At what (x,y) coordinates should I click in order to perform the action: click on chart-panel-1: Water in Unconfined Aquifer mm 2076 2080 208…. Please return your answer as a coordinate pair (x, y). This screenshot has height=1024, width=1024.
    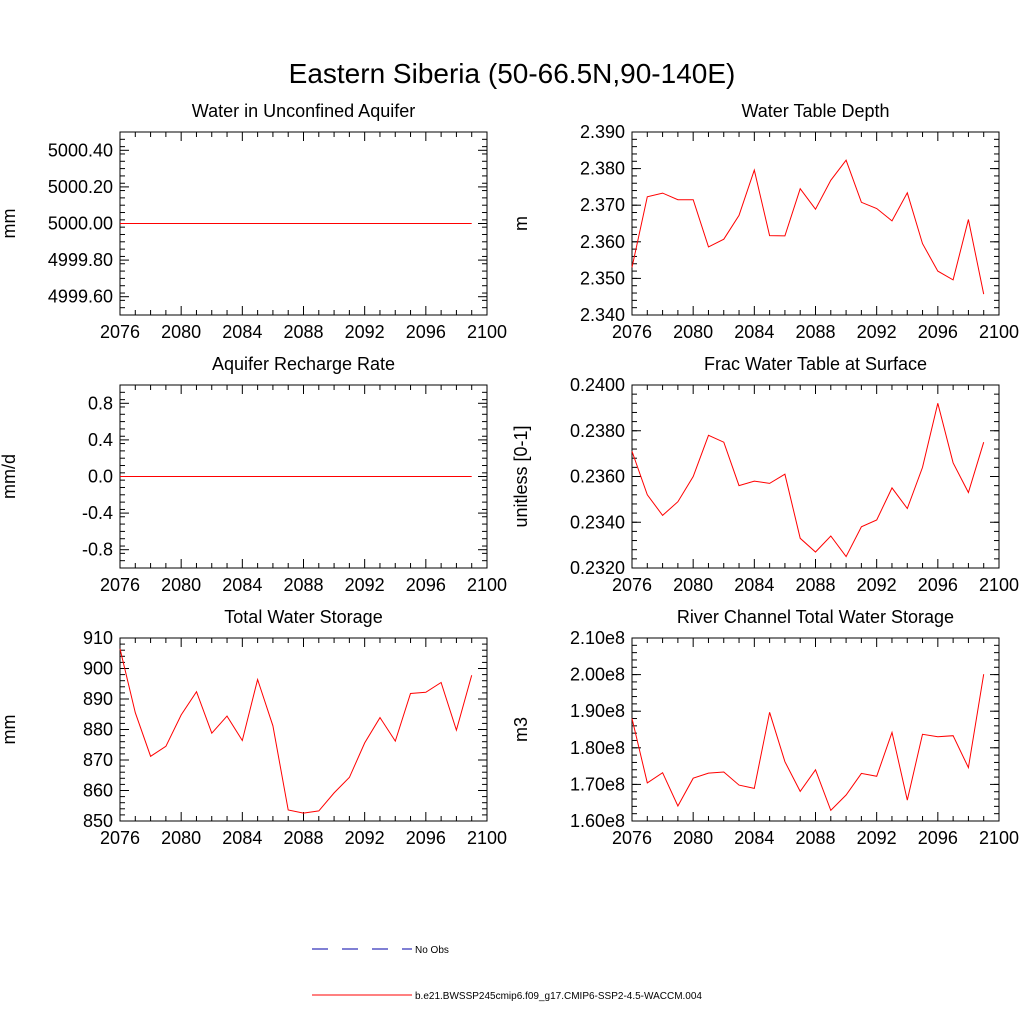
    Looking at the image, I should click on (253, 221).